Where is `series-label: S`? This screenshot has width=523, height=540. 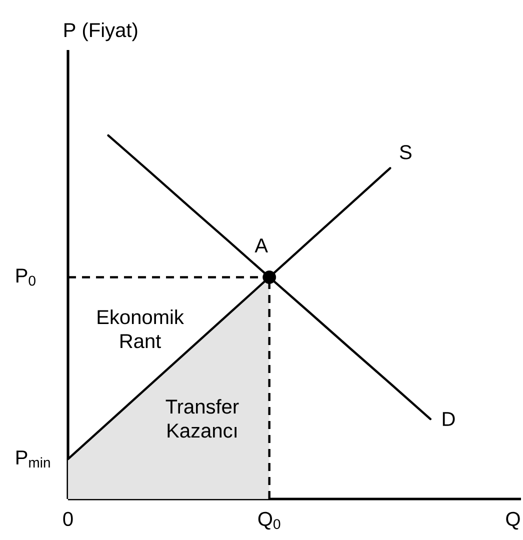
series-label: S is located at coordinates (406, 152).